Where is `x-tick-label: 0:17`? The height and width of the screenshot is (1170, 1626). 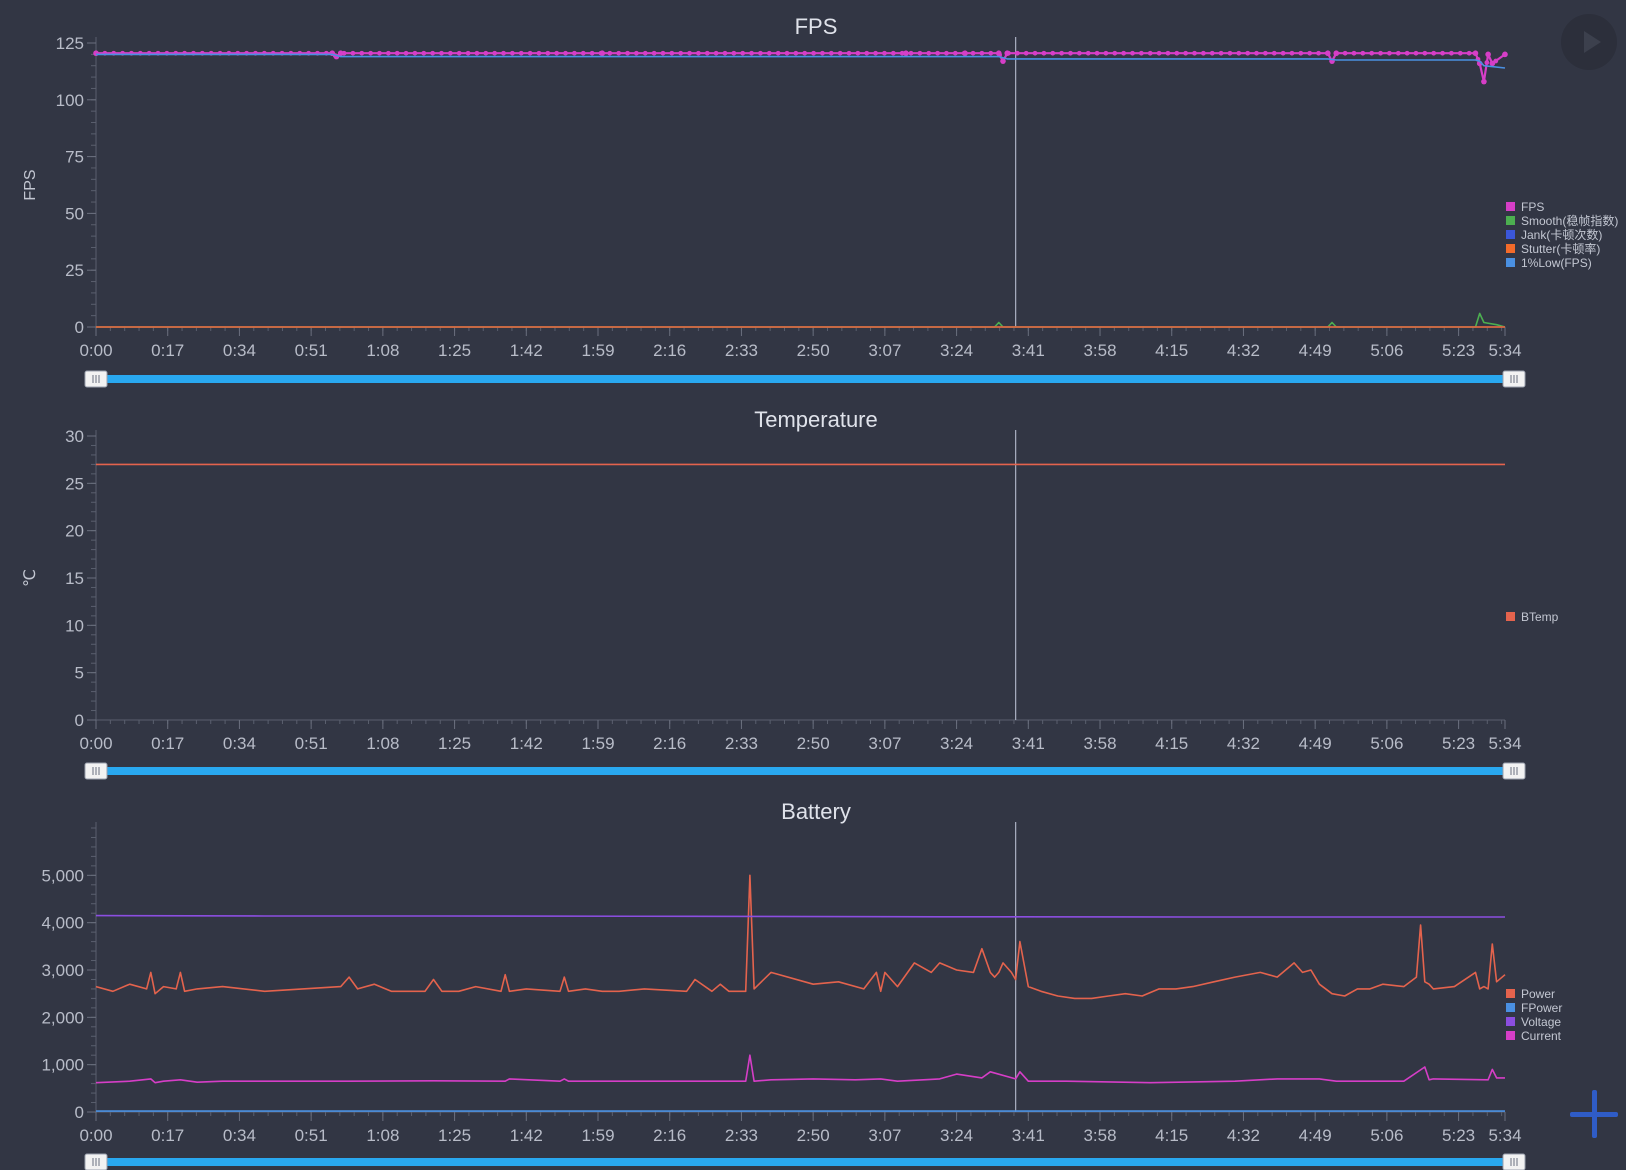
x-tick-label: 0:17 is located at coordinates (167, 1135).